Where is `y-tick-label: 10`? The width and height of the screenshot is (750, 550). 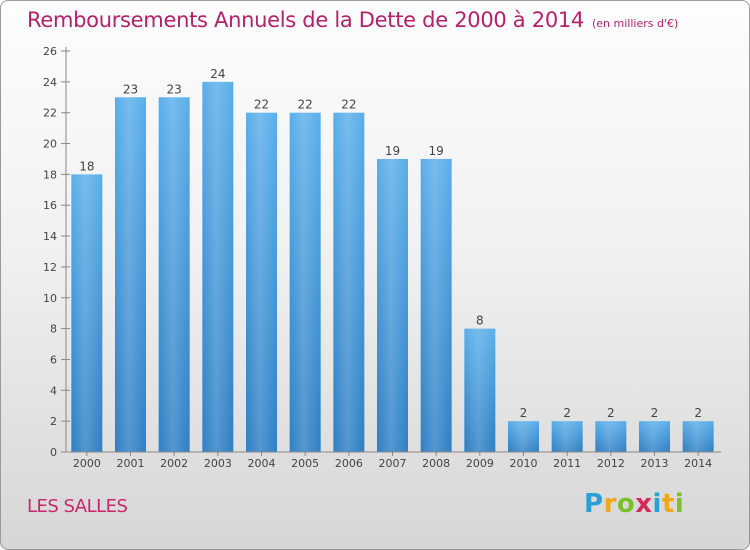 y-tick-label: 10 is located at coordinates (50, 298).